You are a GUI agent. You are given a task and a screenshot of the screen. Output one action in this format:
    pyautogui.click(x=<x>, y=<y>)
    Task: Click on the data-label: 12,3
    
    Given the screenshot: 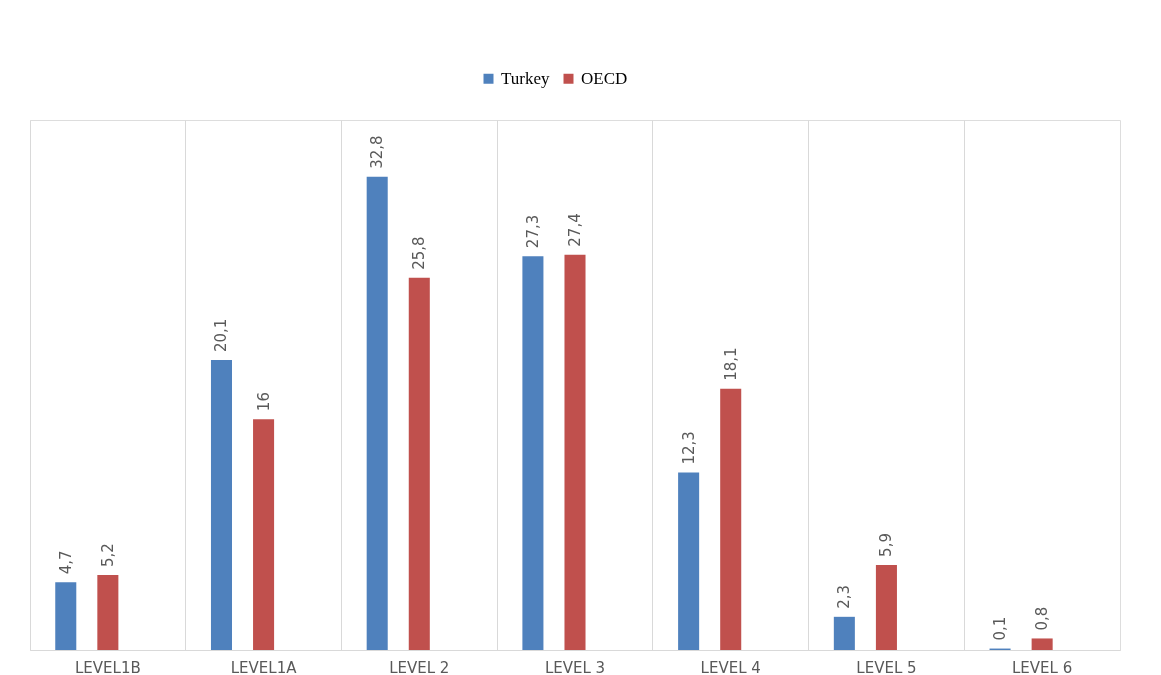 What is the action you would take?
    pyautogui.click(x=688, y=448)
    